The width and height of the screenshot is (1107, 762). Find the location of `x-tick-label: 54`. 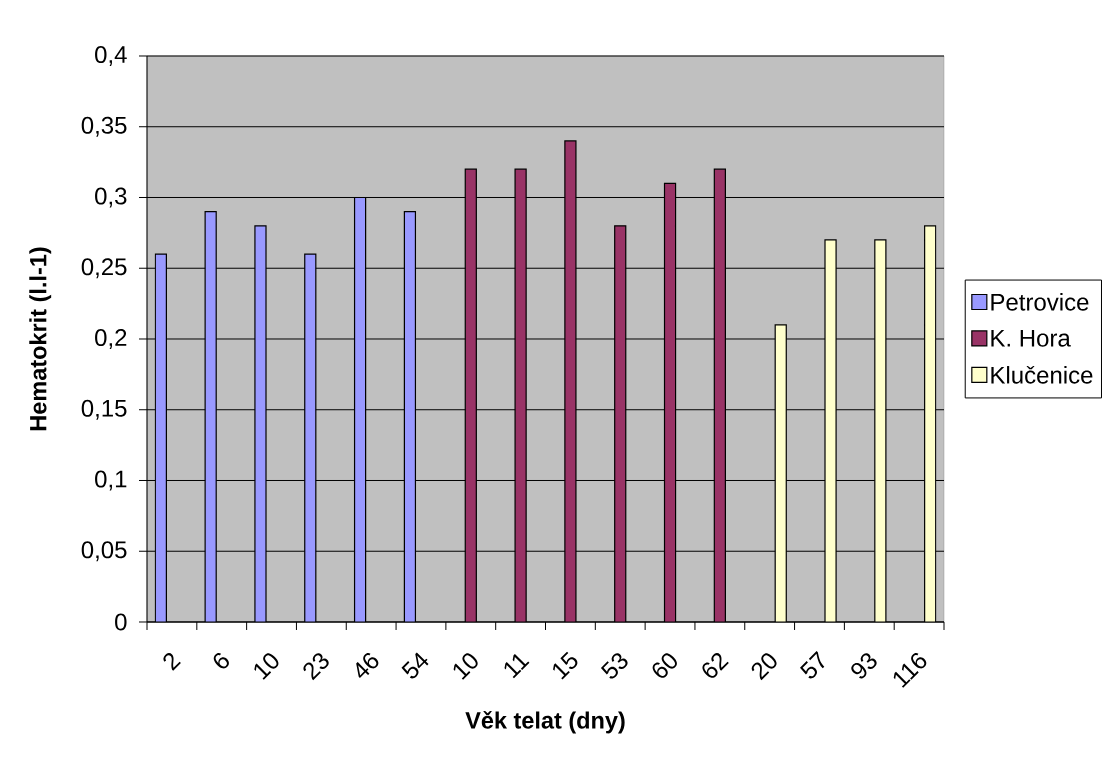

x-tick-label: 54 is located at coordinates (415, 665).